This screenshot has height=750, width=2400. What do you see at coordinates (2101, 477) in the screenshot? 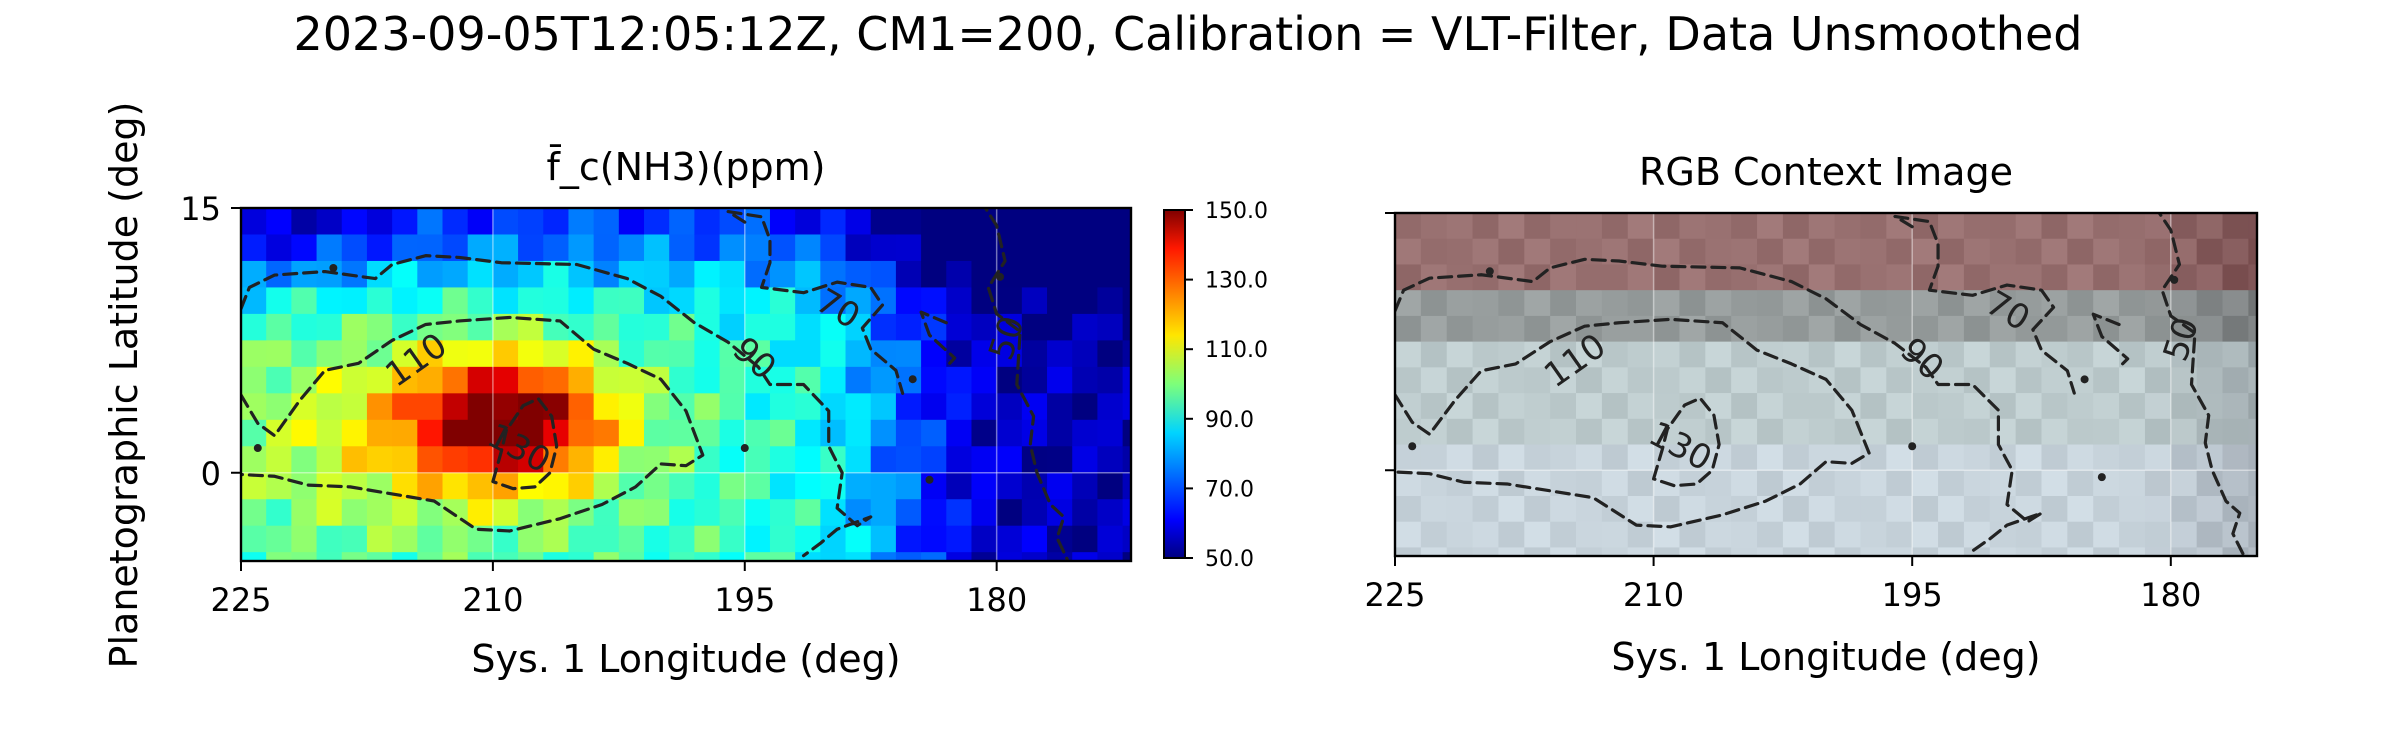
I see `contour-dot` at bounding box center [2101, 477].